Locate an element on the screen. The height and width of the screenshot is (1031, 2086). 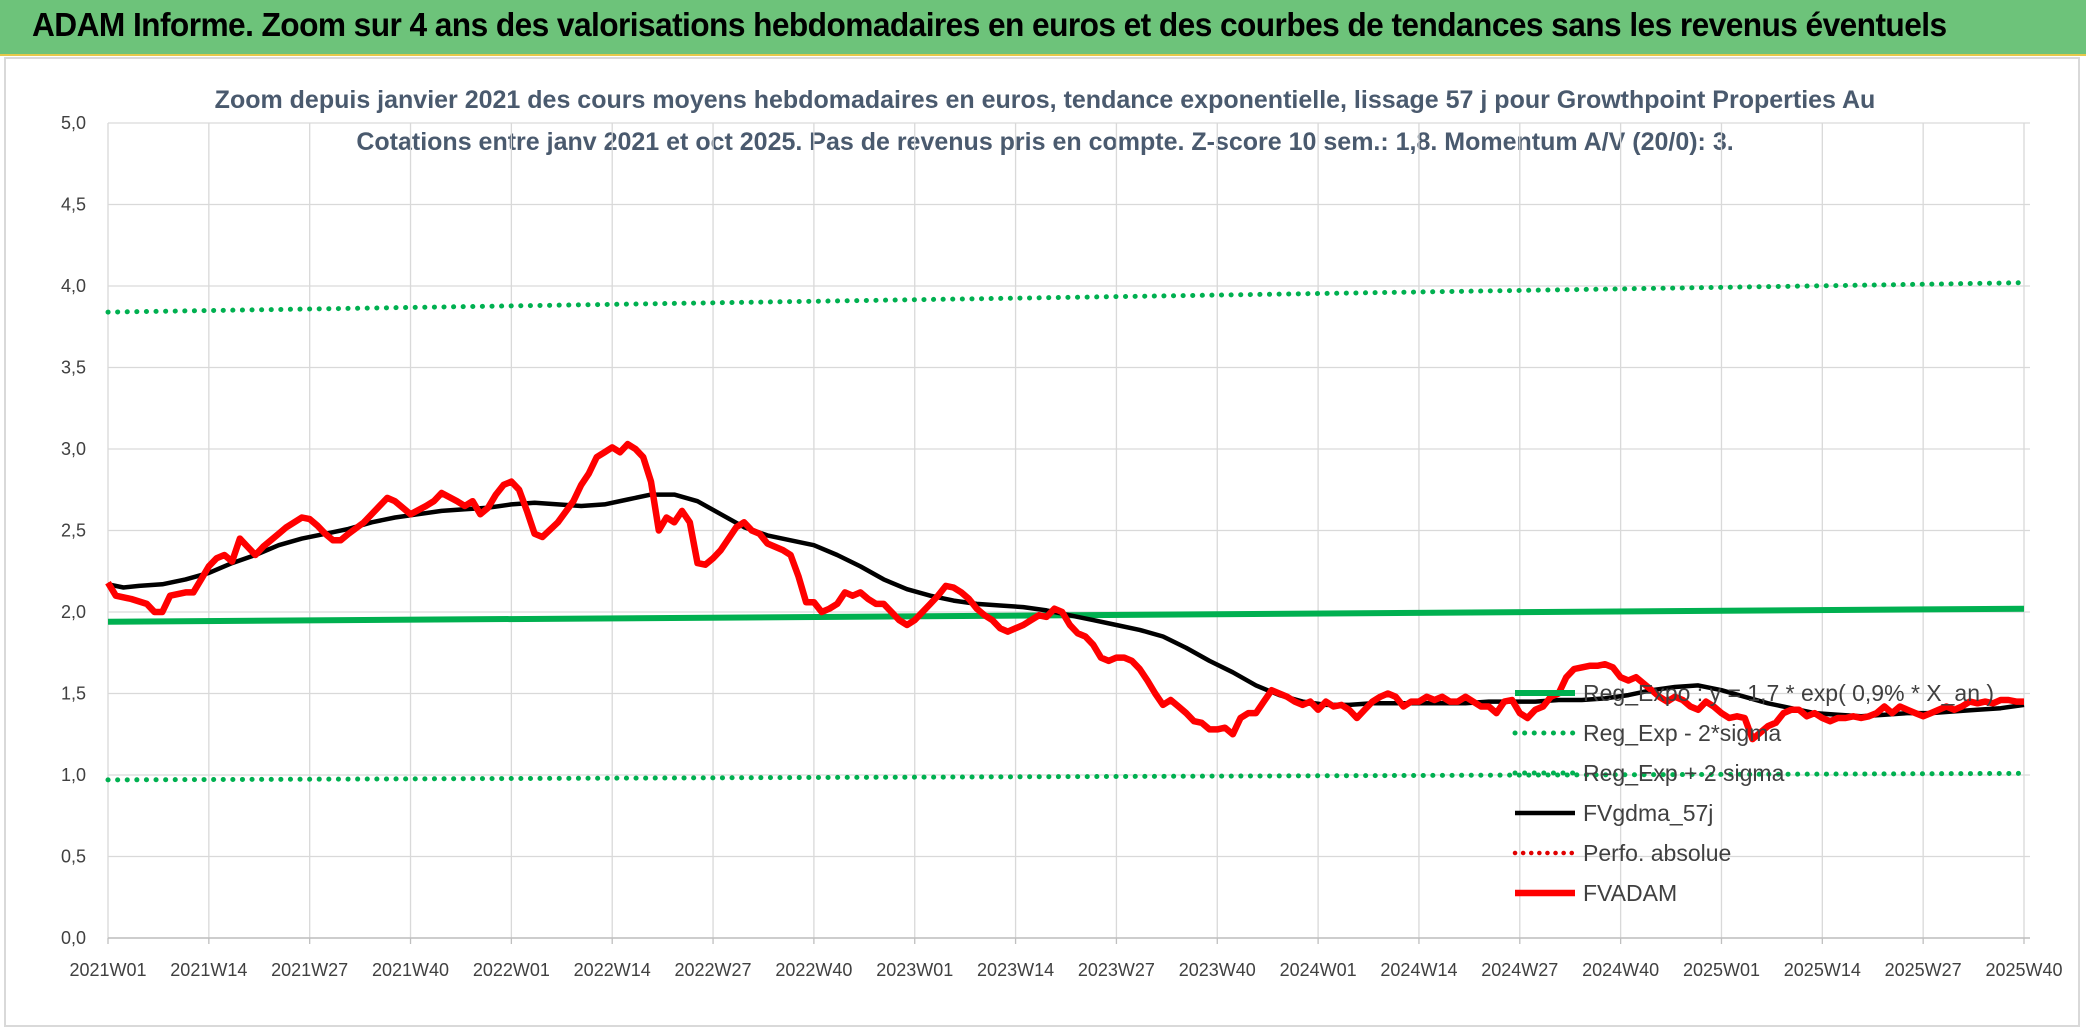
y-tick-label: 3,5 is located at coordinates (73, 368).